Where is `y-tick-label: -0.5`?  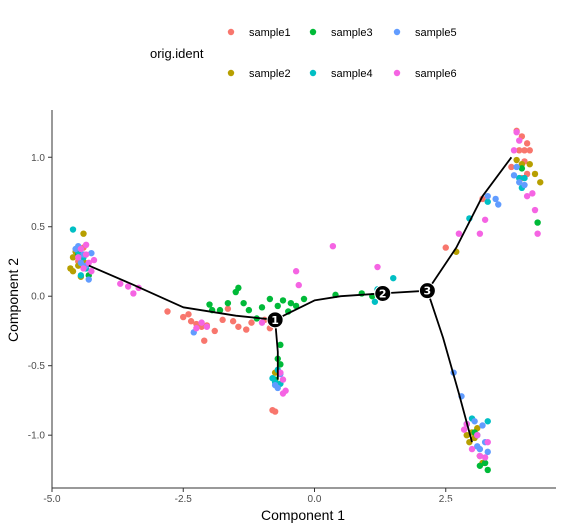
y-tick-label: -0.5 is located at coordinates (37, 366).